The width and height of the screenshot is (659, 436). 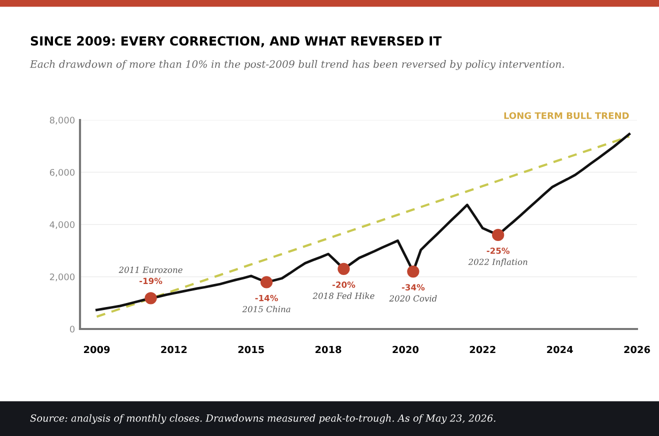 What do you see at coordinates (72, 329) in the screenshot?
I see `y-tick-label: 0` at bounding box center [72, 329].